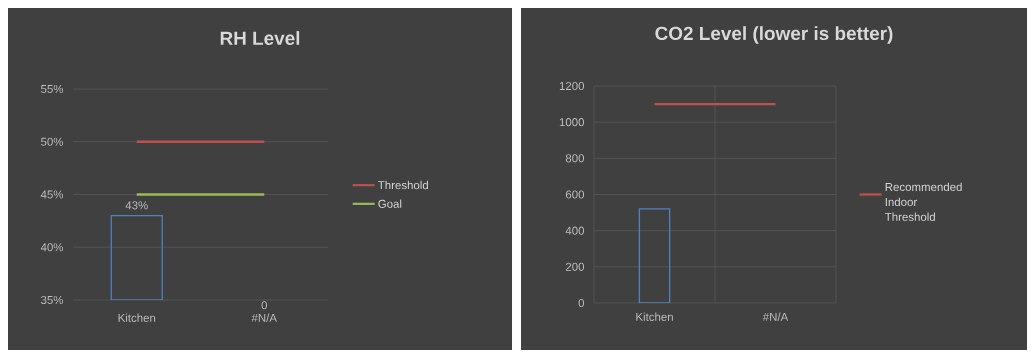  Describe the element at coordinates (52, 300) in the screenshot. I see `y-tick-label: 35%` at that location.